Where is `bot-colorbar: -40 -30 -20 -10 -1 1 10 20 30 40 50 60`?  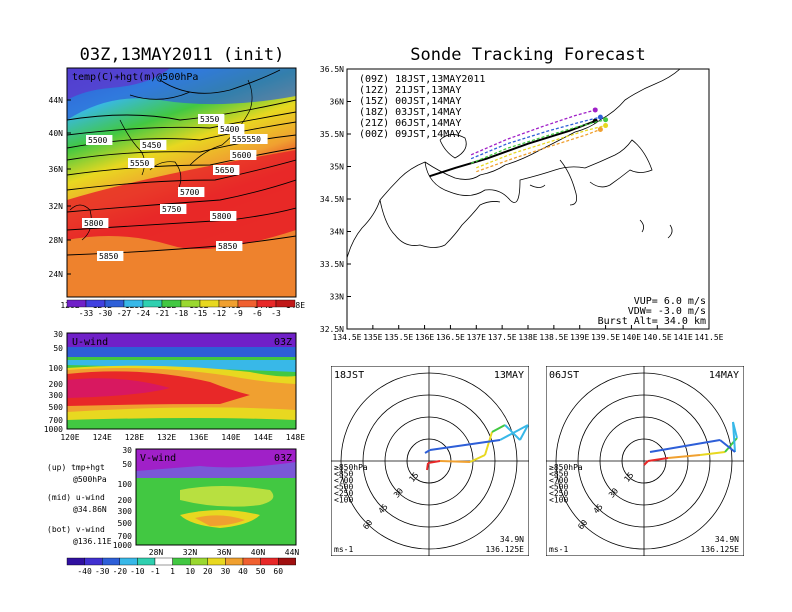 bot-colorbar: -40 -30 -20 -10 -1 1 10 20 30 40 50 60 is located at coordinates (181, 566).